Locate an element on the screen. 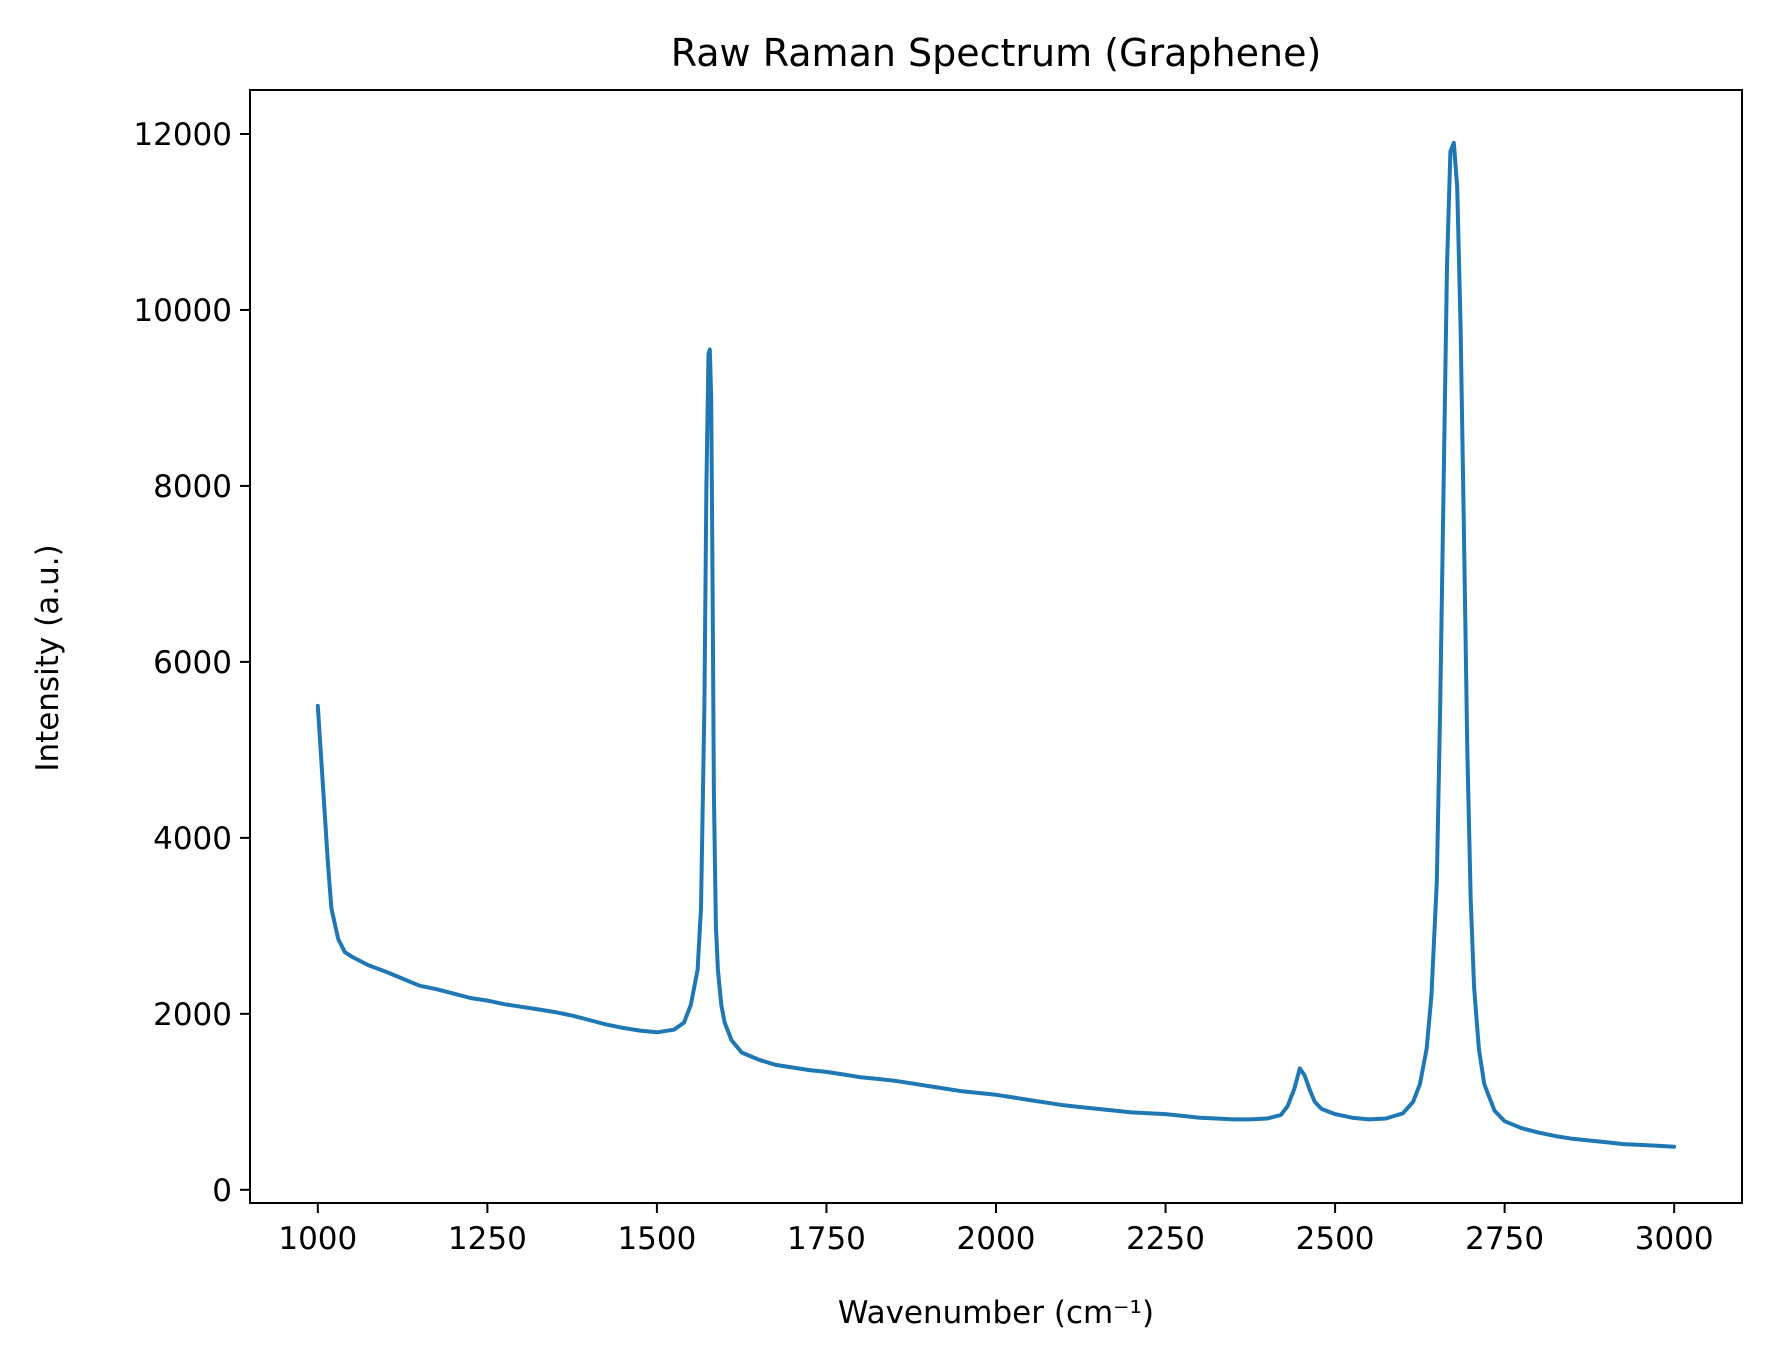 The image size is (1768, 1361). x-tick-label: 1000 is located at coordinates (317, 1239).